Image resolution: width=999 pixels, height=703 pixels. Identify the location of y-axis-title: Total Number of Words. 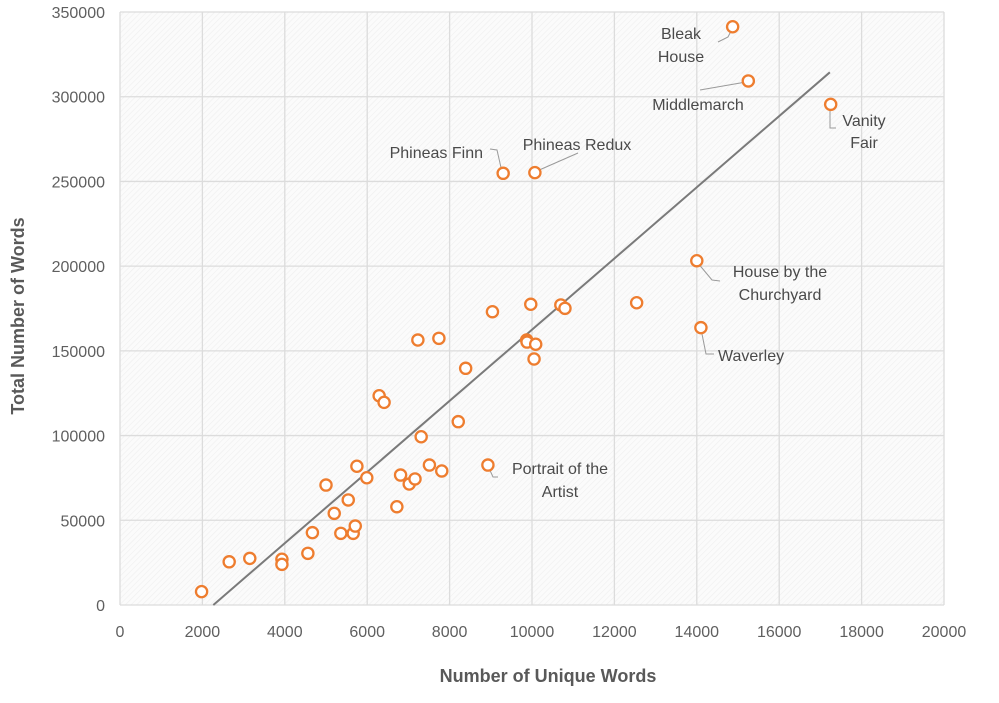
(18, 315).